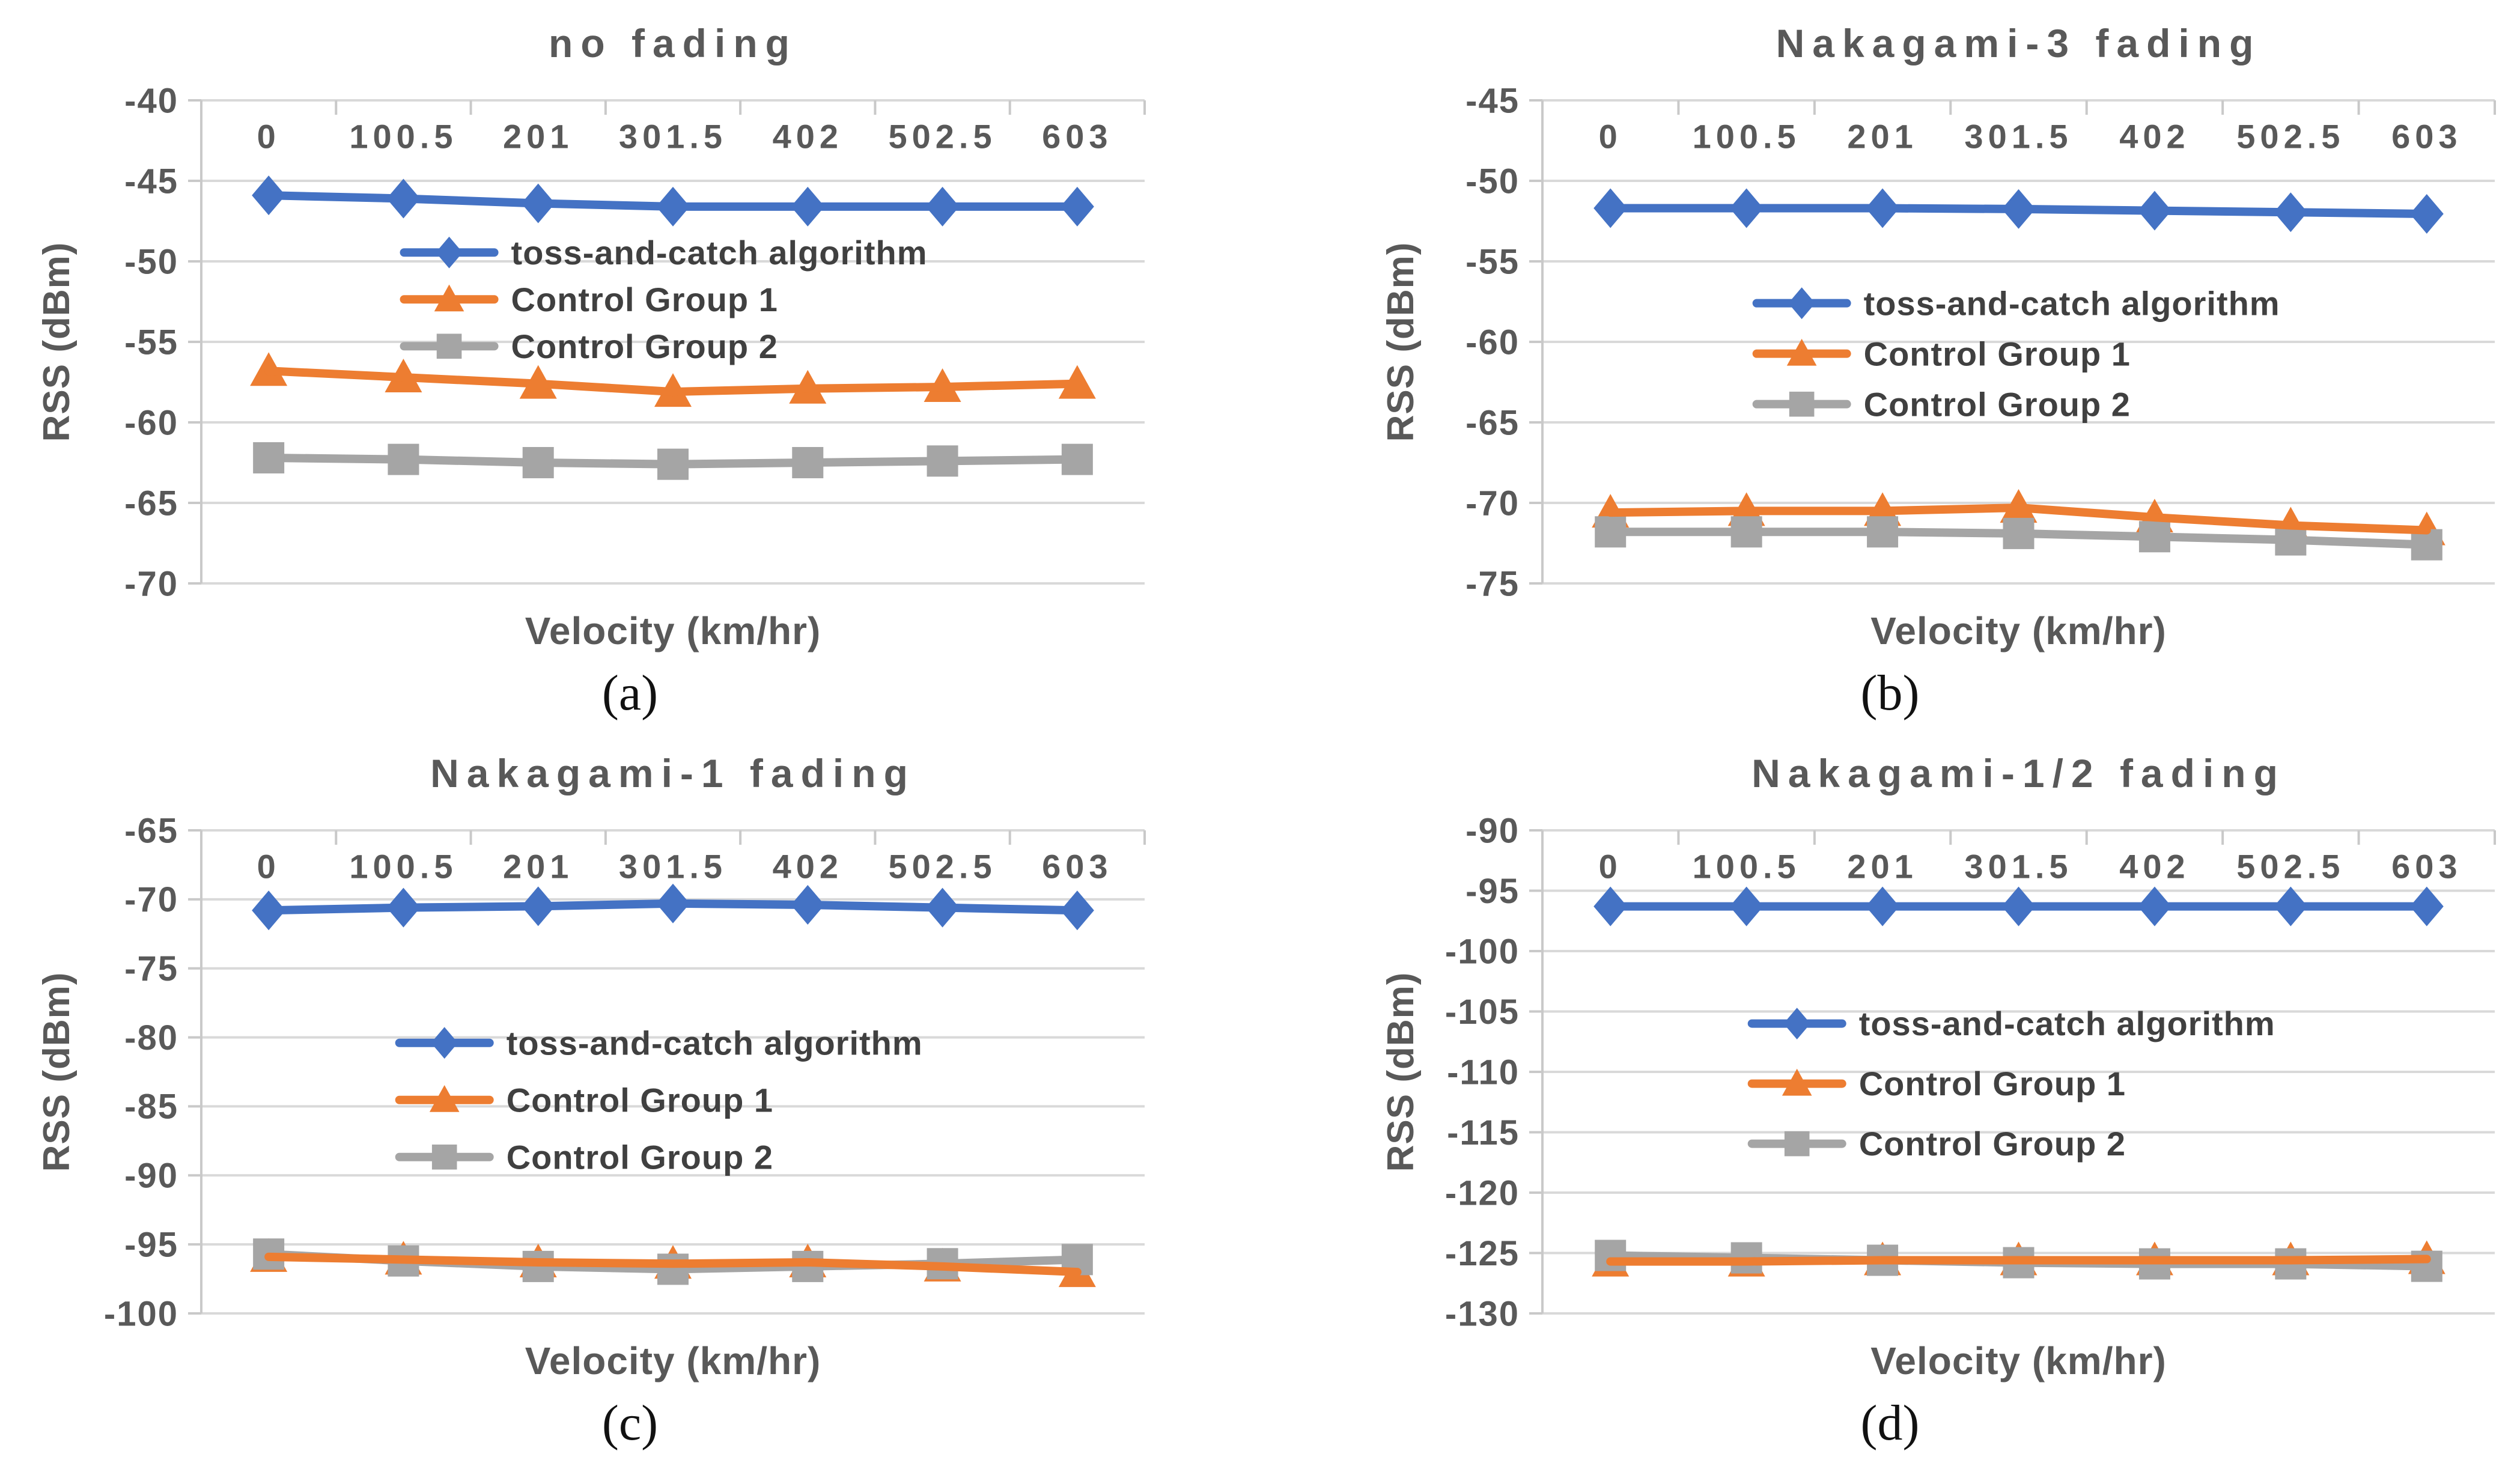 The width and height of the screenshot is (2520, 1460). What do you see at coordinates (151, 182) in the screenshot?
I see `y-tick-label: -45` at bounding box center [151, 182].